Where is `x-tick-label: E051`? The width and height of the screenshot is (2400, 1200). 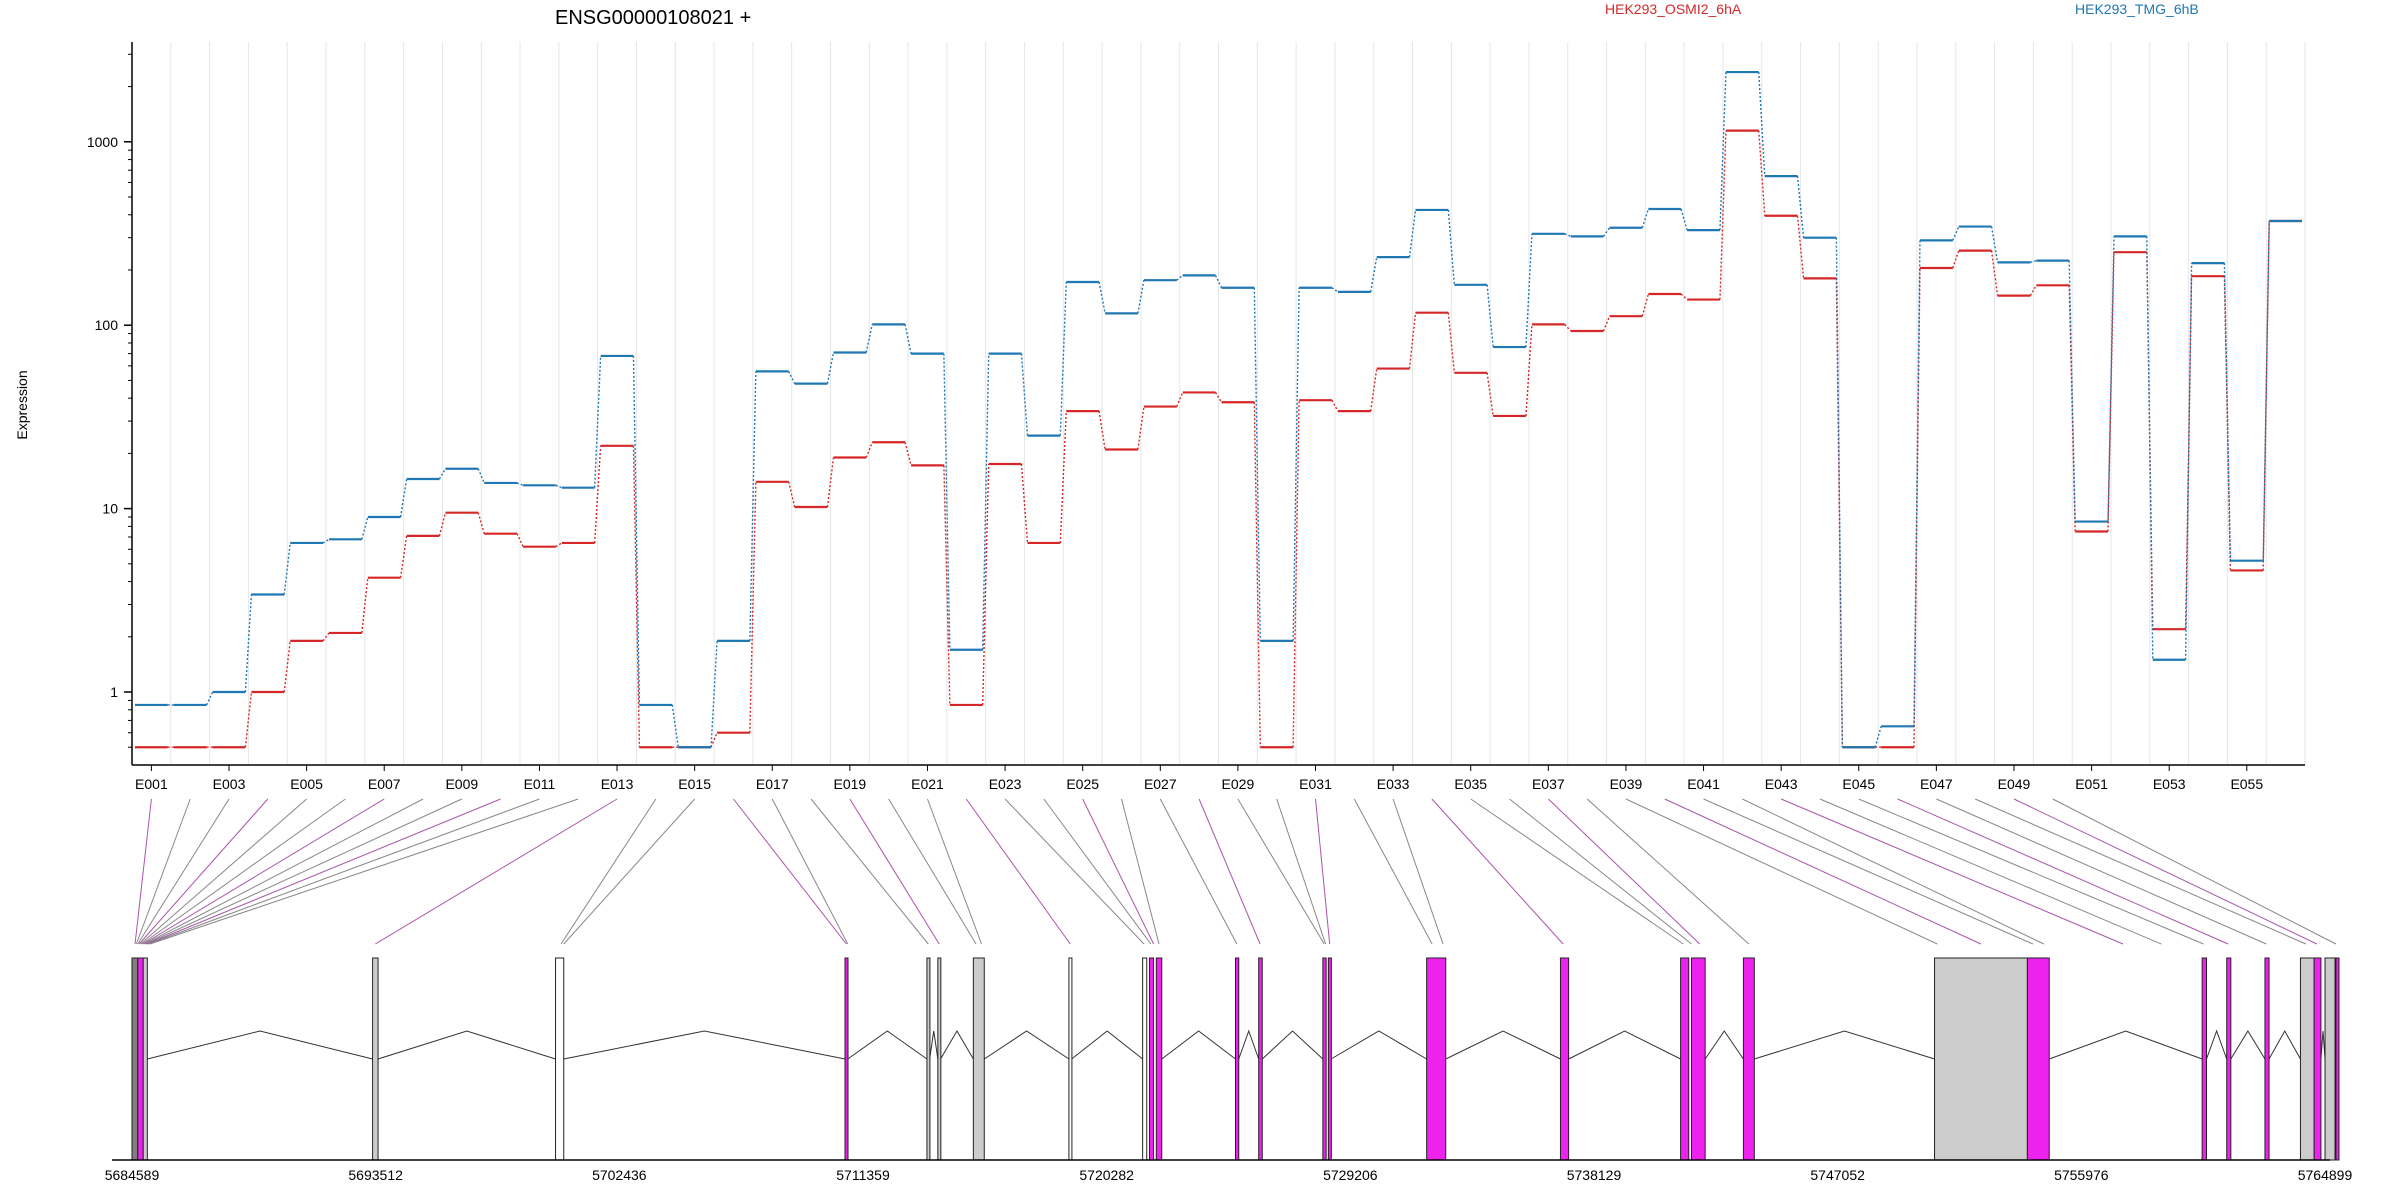
x-tick-label: E051 is located at coordinates (2091, 784).